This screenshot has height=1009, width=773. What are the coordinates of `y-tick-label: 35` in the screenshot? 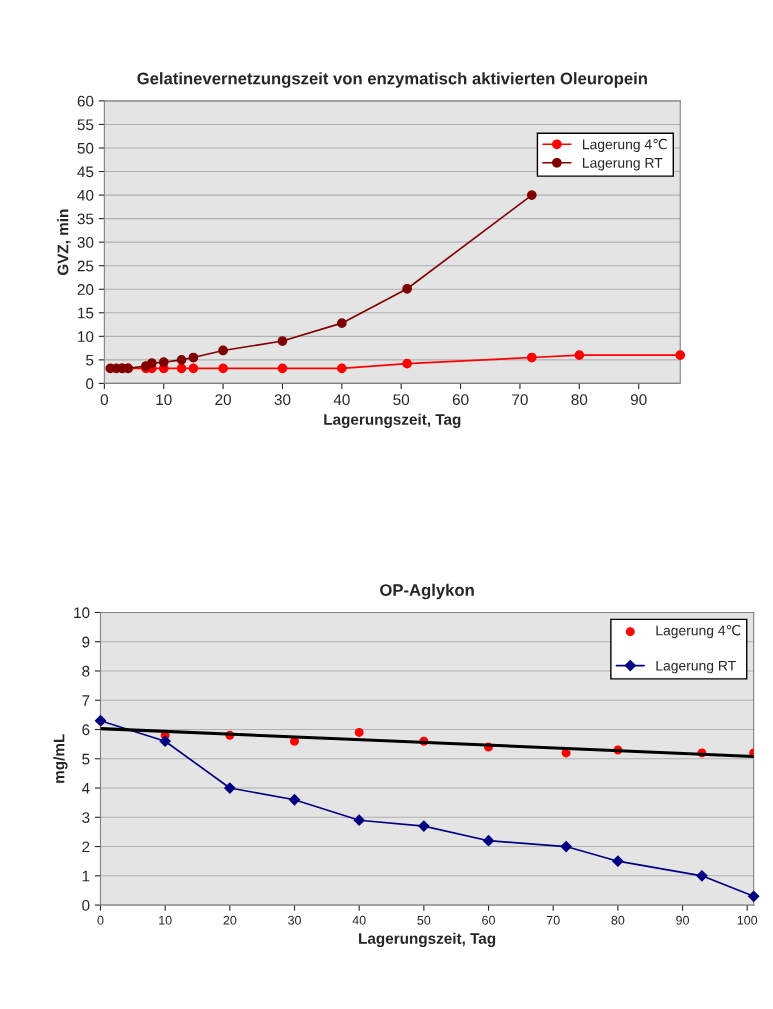 It's located at (85, 219).